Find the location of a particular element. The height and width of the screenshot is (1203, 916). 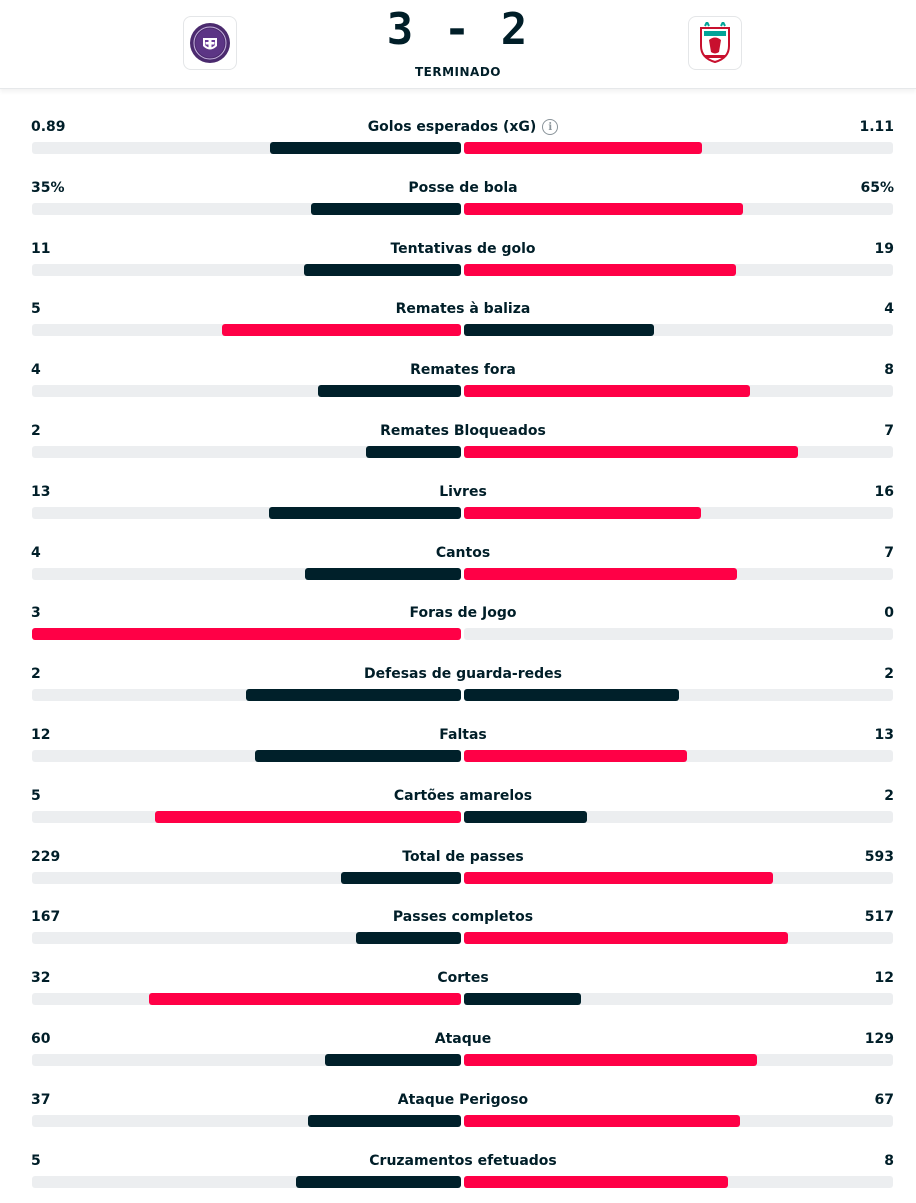

home-stat-value: 11 is located at coordinates (41, 248).